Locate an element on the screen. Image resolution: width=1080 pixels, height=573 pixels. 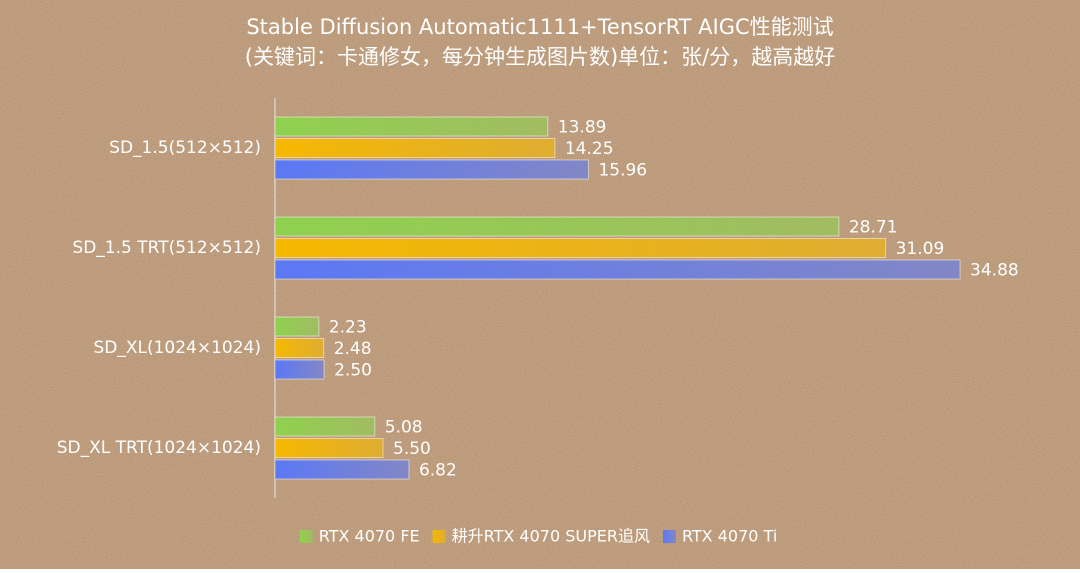
data-label: 34.88 is located at coordinates (994, 271).